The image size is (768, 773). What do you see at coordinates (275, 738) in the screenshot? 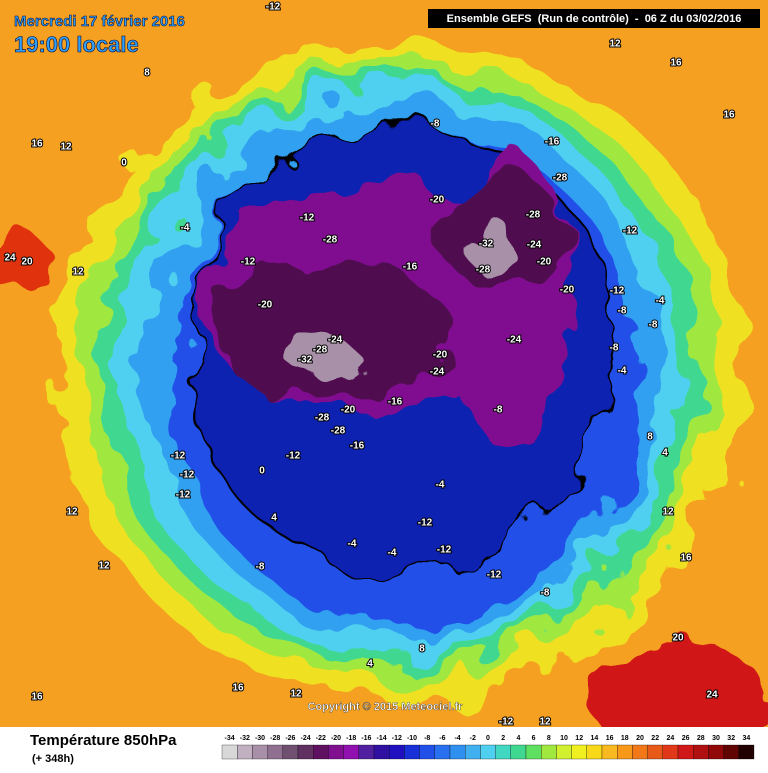
I see `legend-label: -28` at bounding box center [275, 738].